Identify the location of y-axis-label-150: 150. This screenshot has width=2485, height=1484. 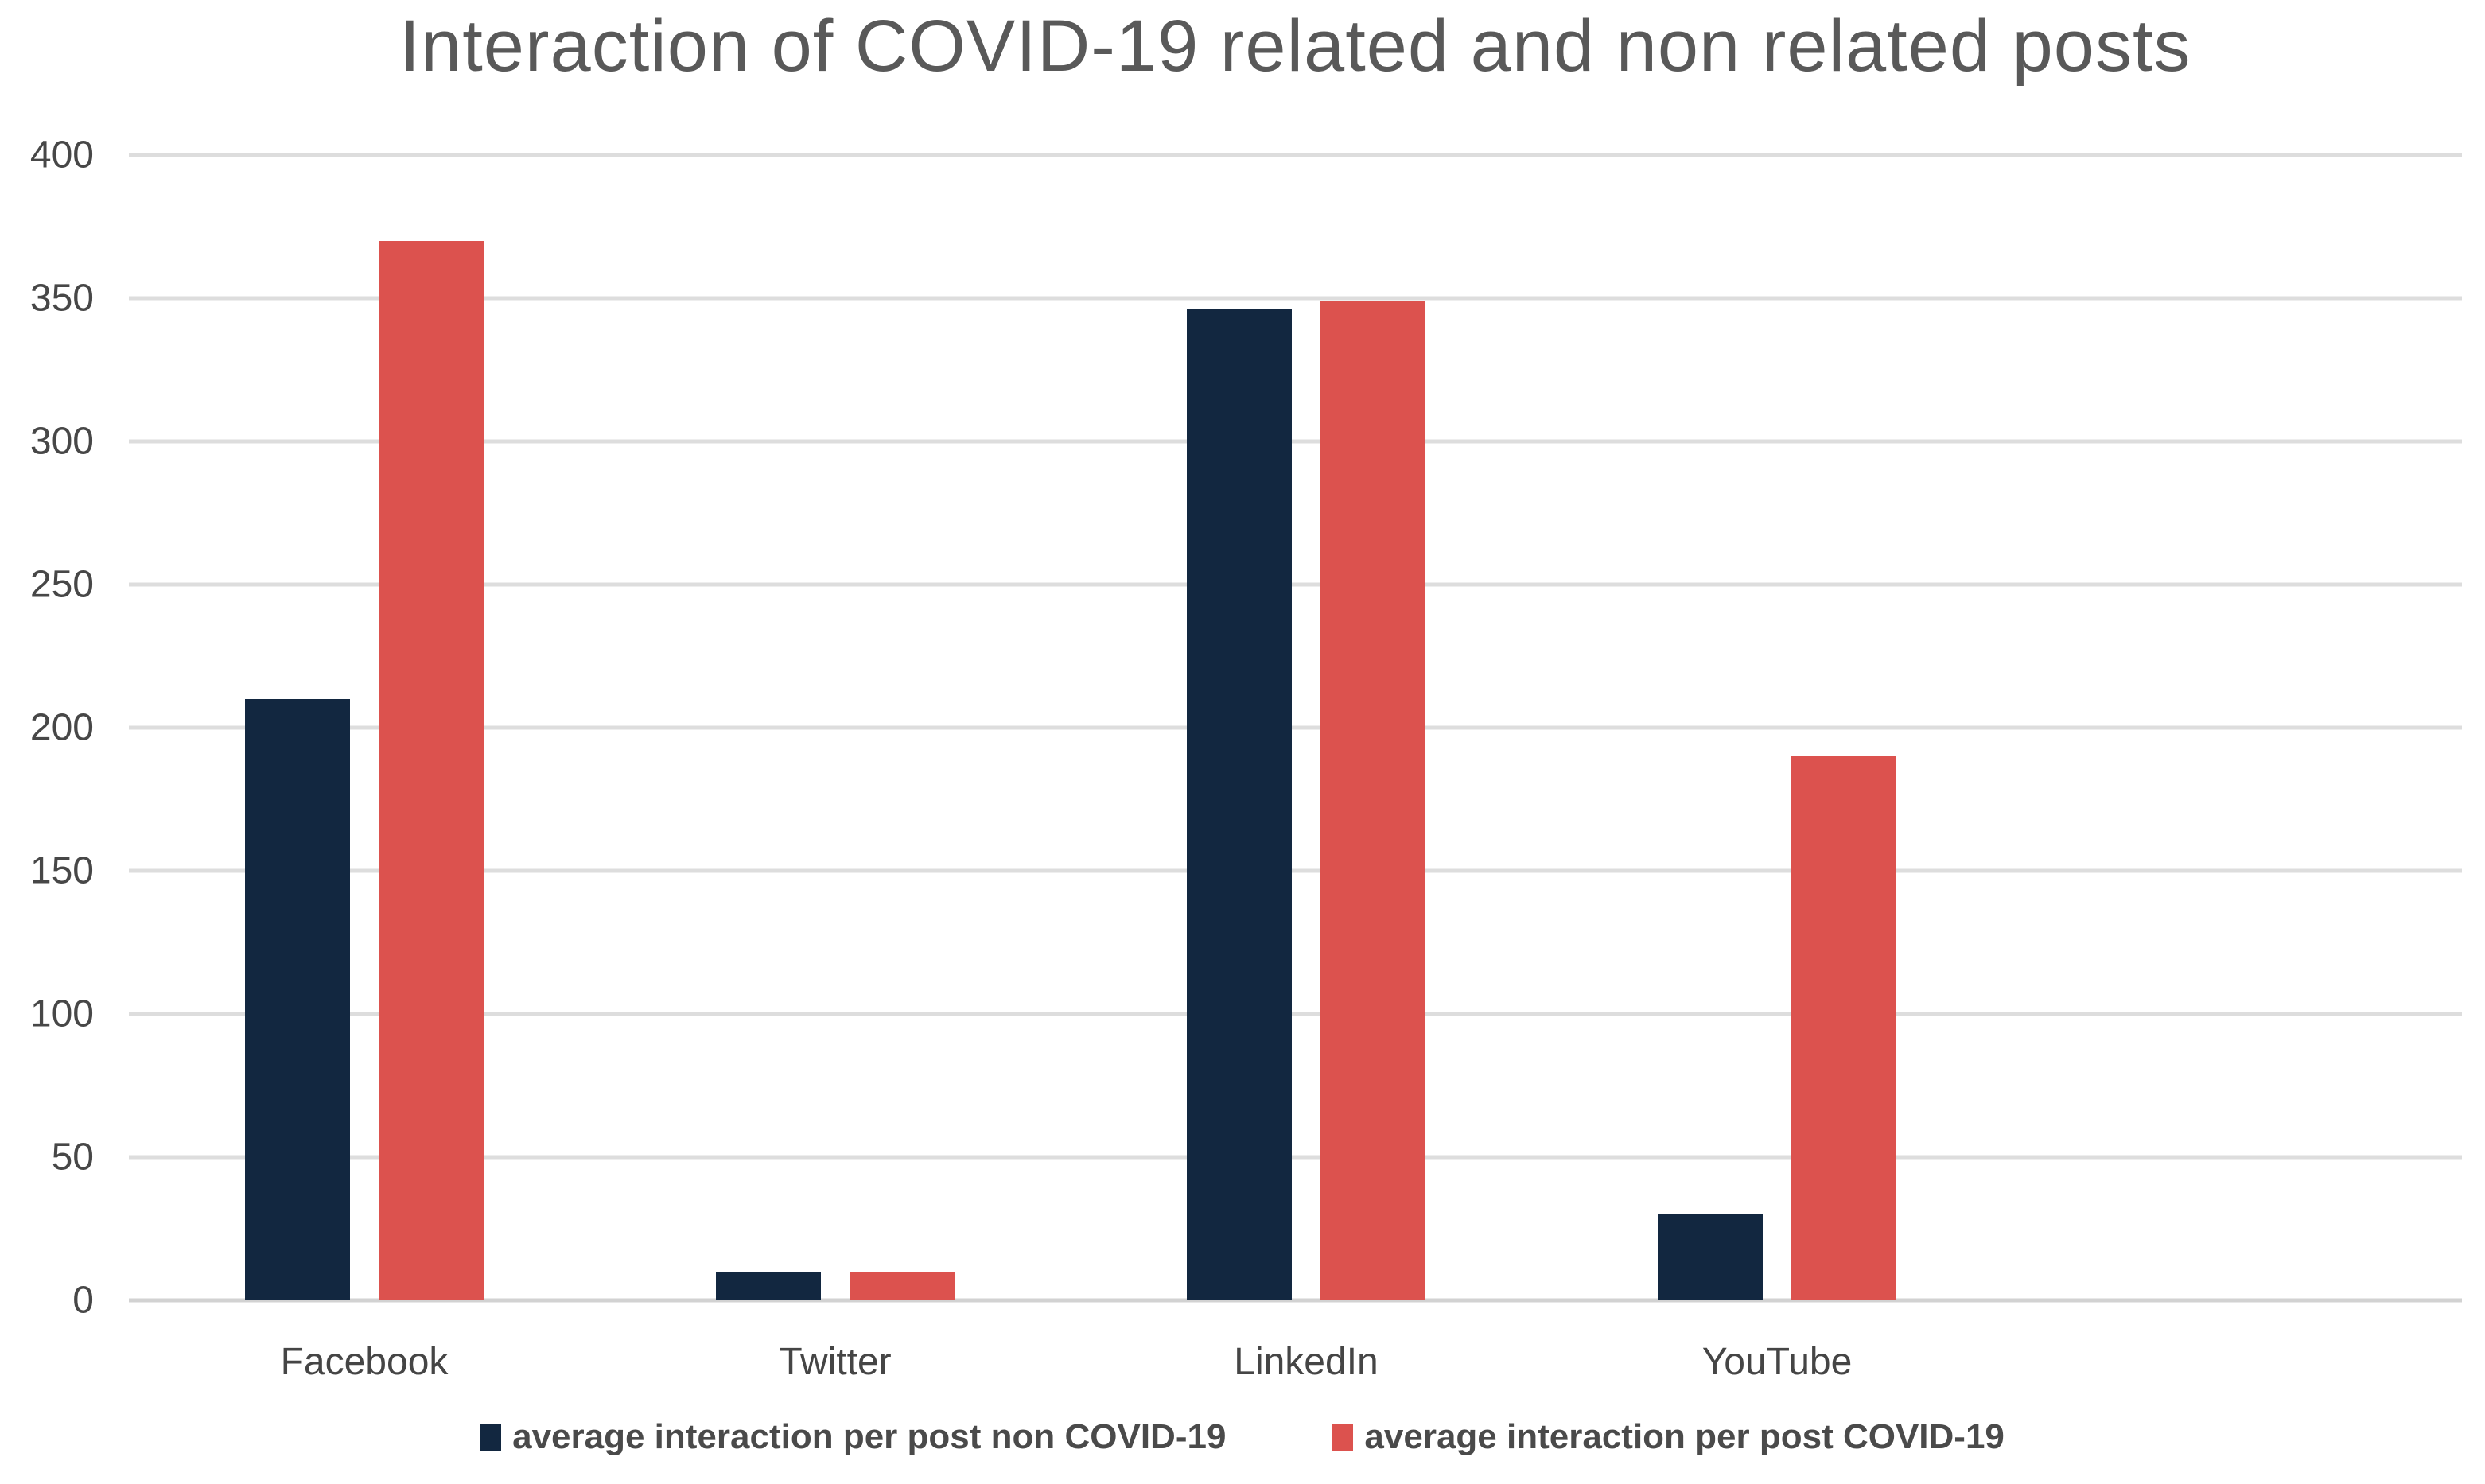
(61, 871).